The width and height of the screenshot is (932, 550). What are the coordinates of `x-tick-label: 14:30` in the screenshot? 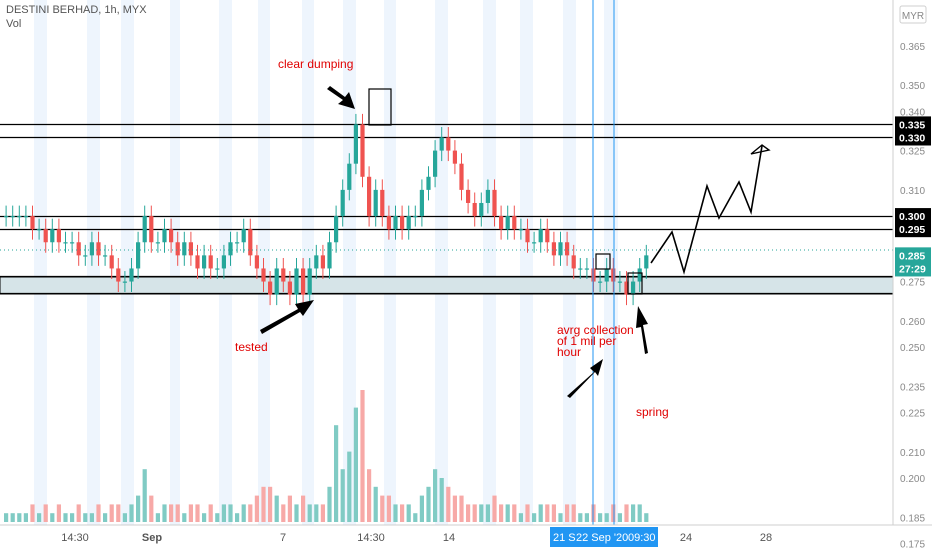 It's located at (75, 538).